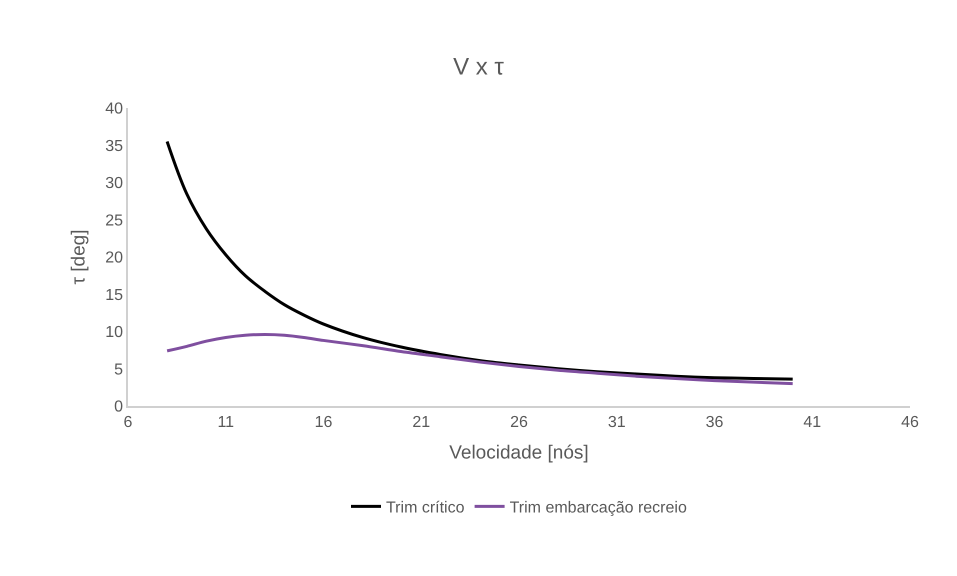  Describe the element at coordinates (812, 422) in the screenshot. I see `x-tick-label: 41` at that location.